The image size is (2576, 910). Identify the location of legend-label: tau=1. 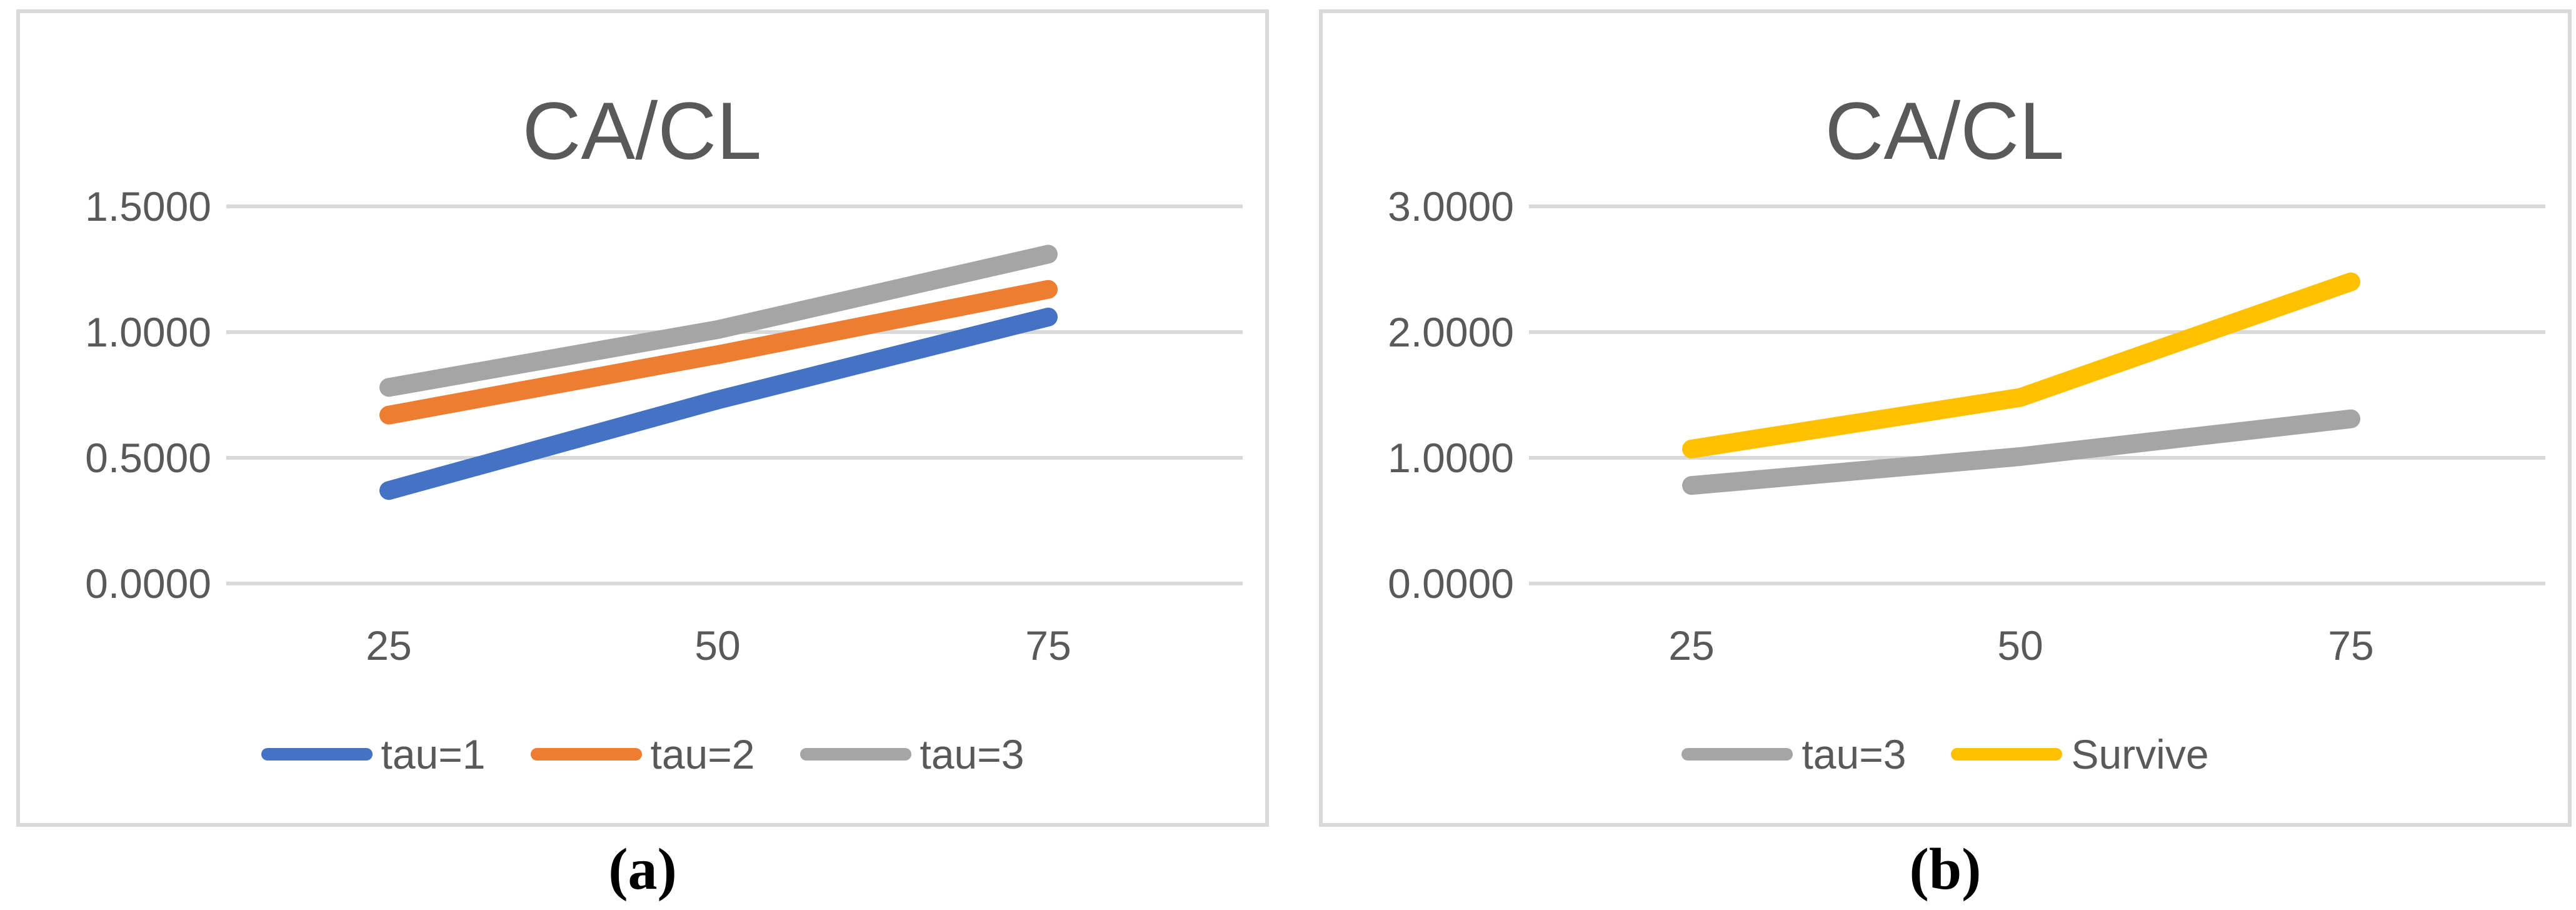
(433, 754).